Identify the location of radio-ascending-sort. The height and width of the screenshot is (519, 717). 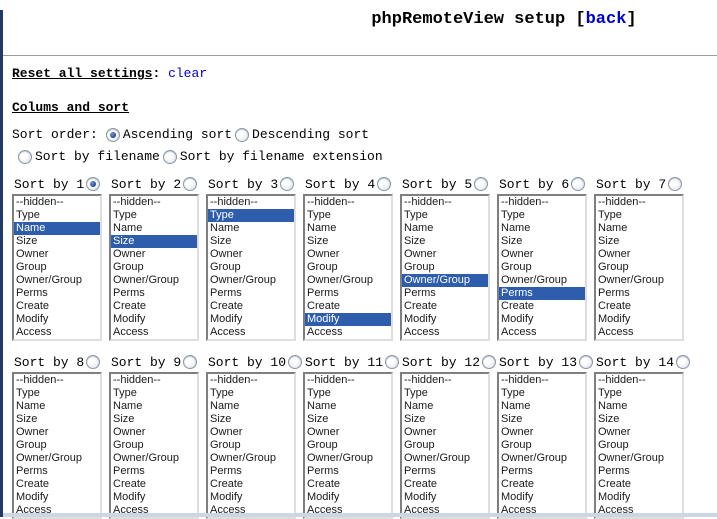
(112, 134).